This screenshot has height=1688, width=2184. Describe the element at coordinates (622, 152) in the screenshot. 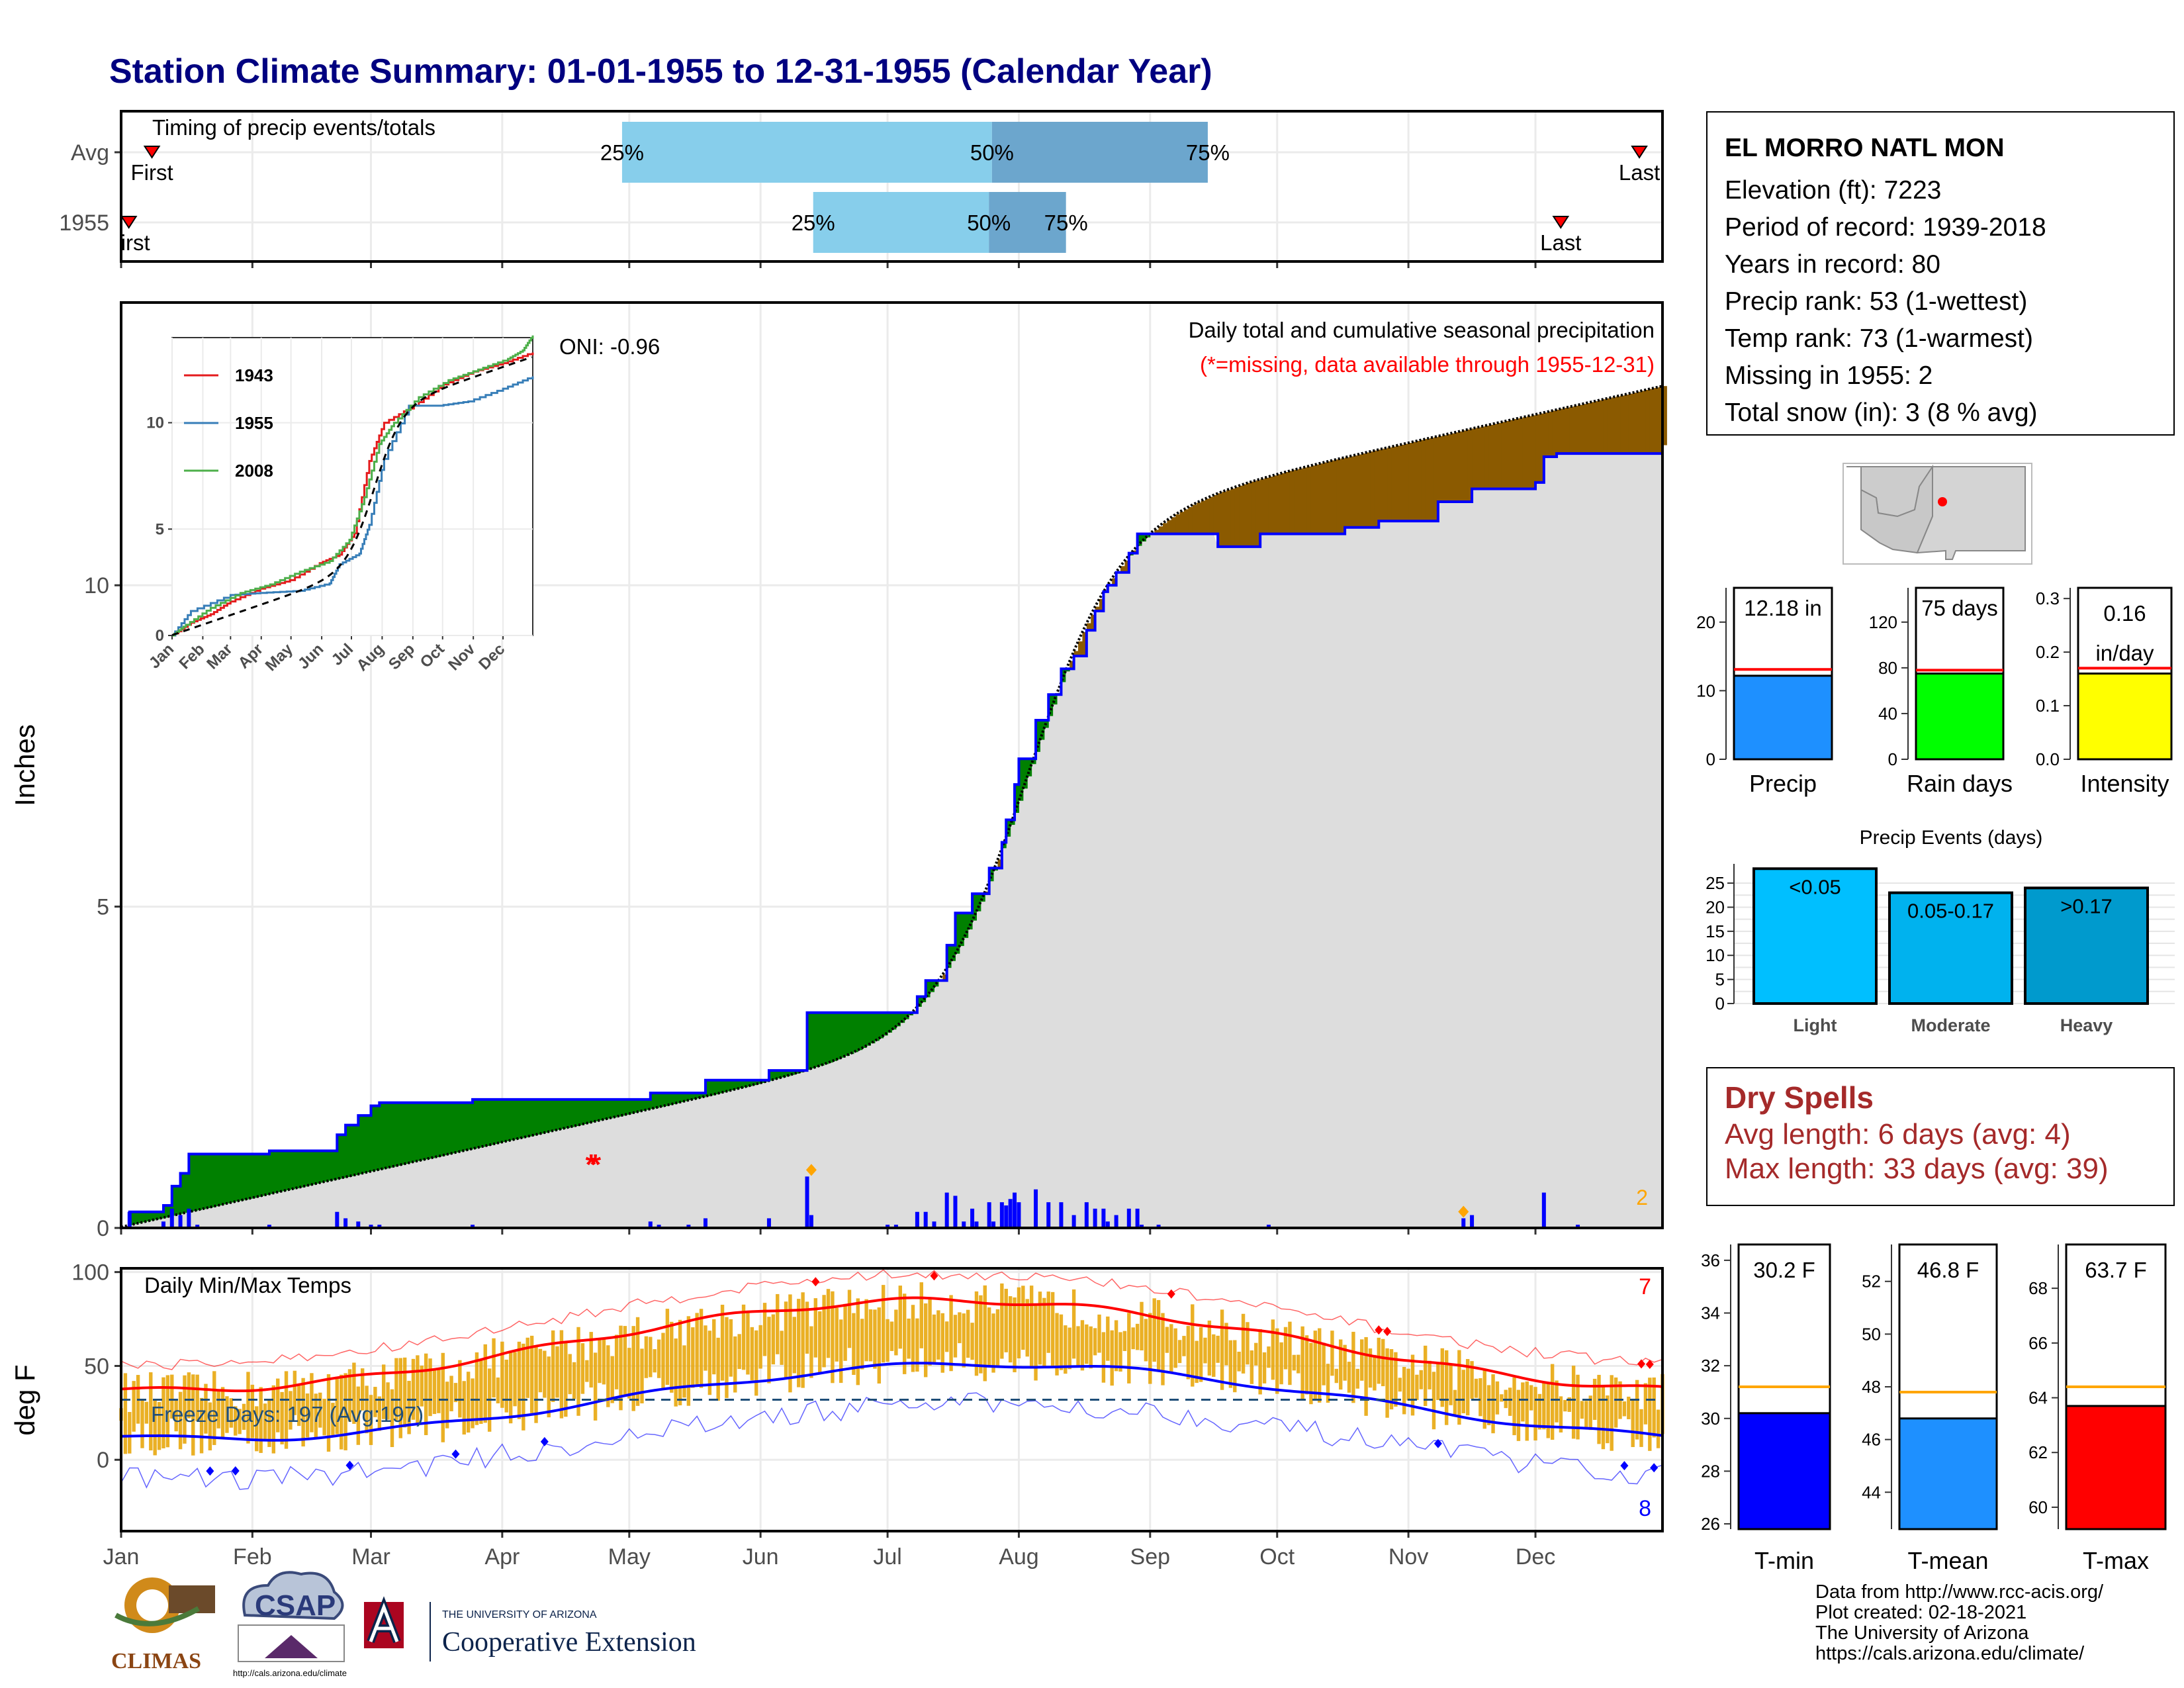

I see `percentile-label-25: 25%` at that location.